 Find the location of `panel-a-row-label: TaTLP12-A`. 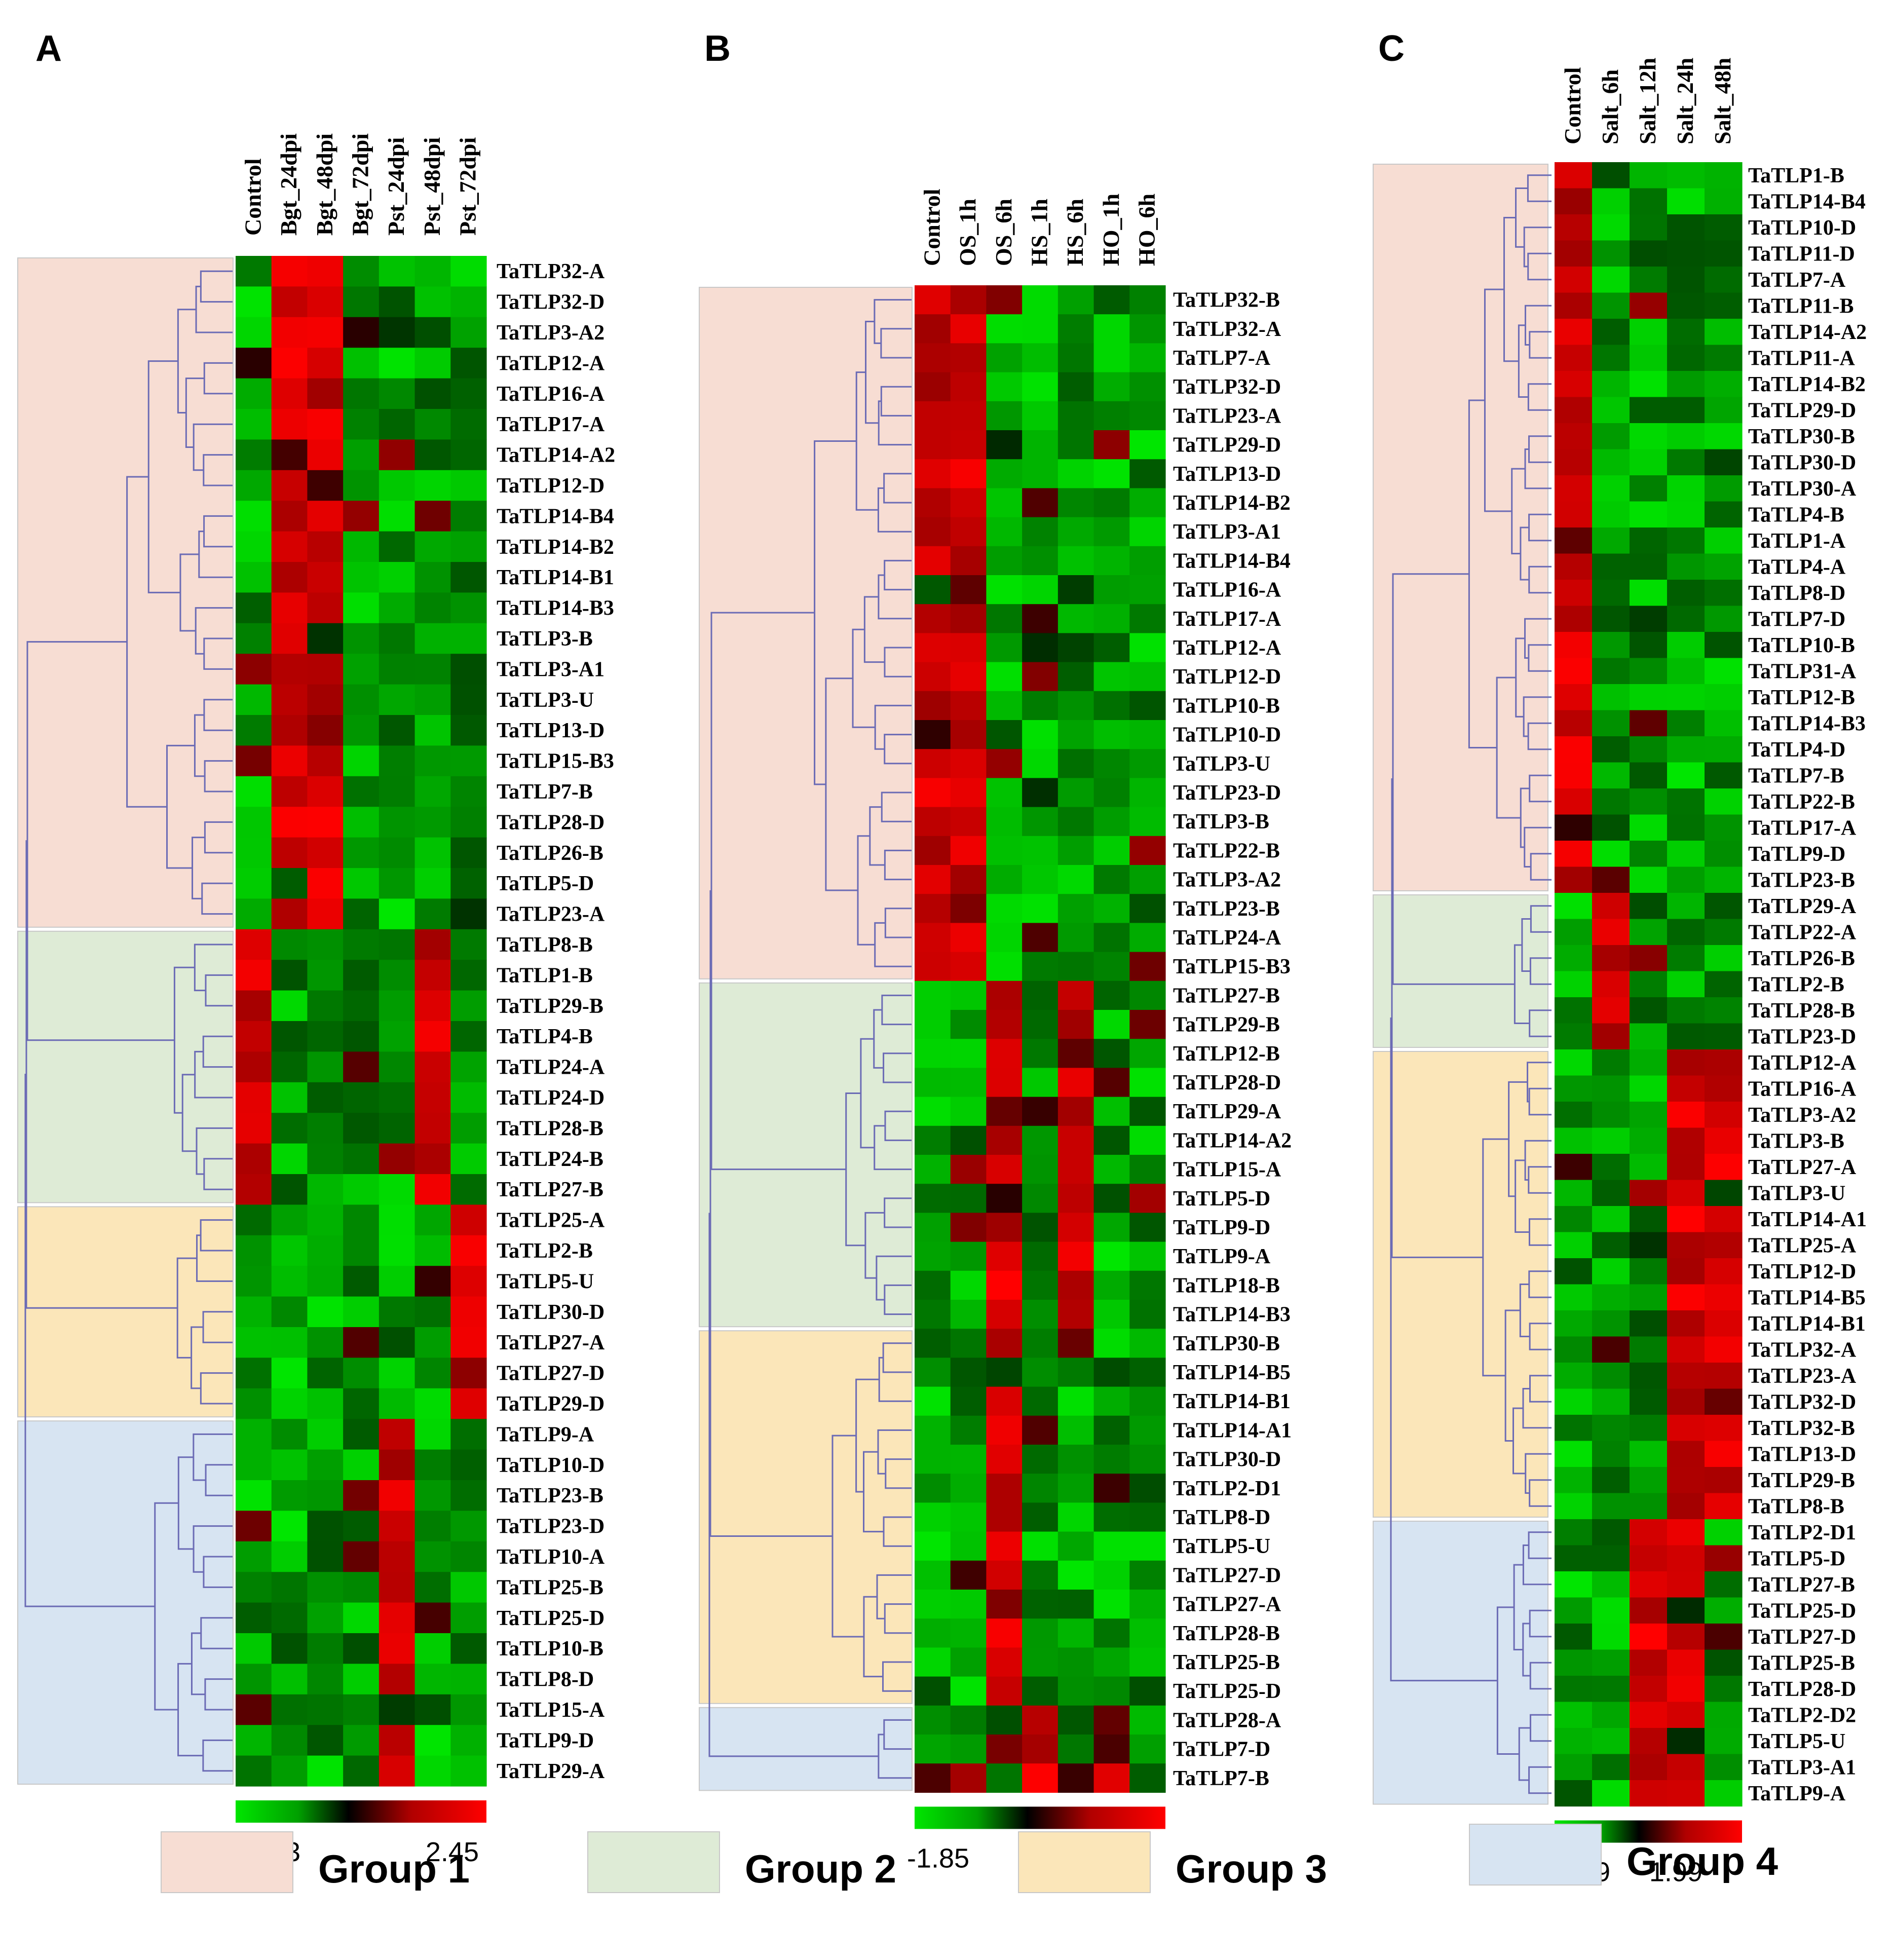

panel-a-row-label: TaTLP12-A is located at coordinates (551, 363).